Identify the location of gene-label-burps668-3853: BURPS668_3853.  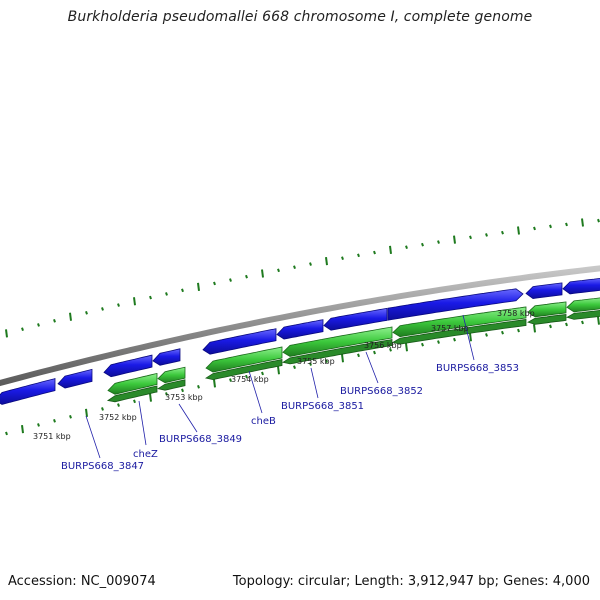
(477, 368).